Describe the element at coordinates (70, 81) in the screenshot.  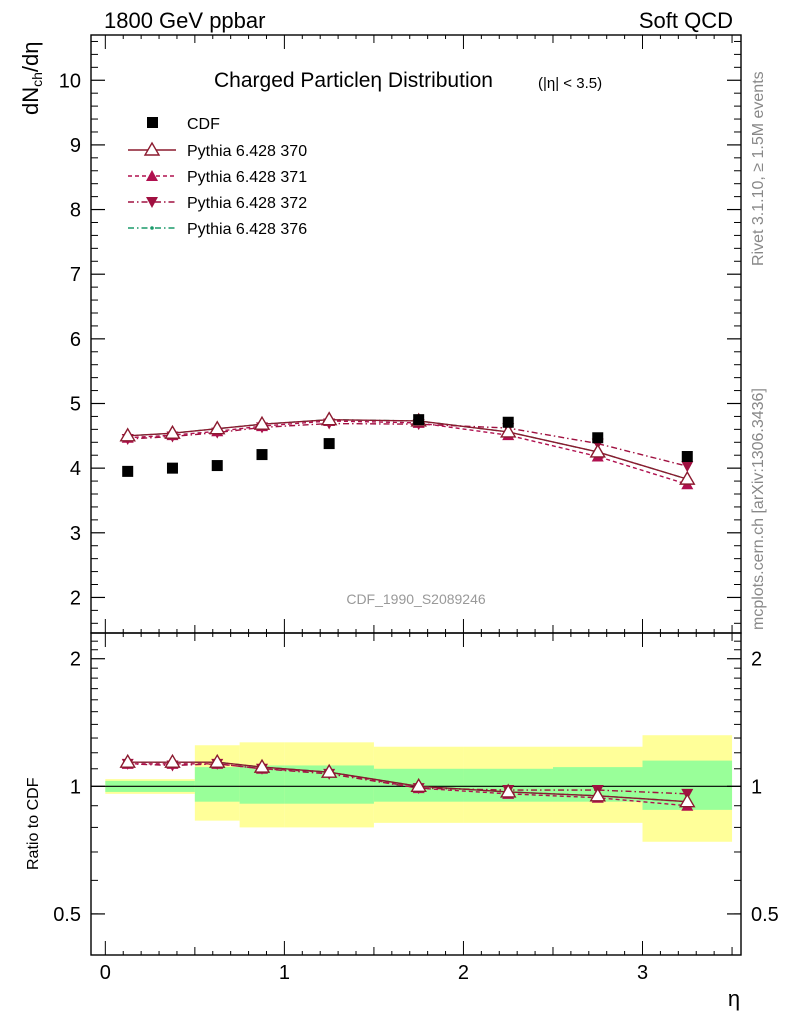
I see `main-ytick-label: 10` at that location.